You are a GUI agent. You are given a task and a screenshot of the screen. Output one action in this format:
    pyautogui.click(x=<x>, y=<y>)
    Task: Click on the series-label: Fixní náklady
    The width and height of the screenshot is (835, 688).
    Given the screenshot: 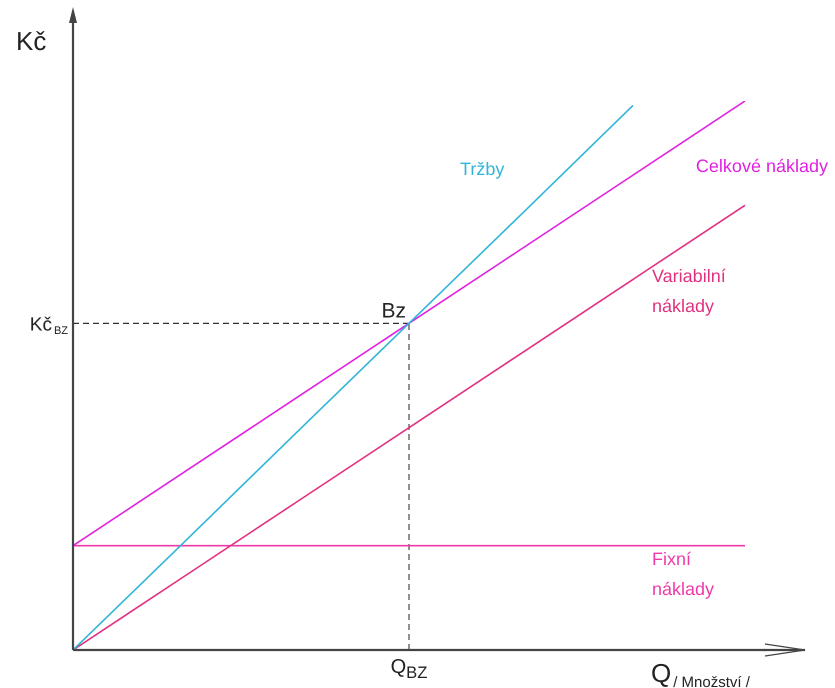 What is the action you would take?
    pyautogui.click(x=683, y=574)
    